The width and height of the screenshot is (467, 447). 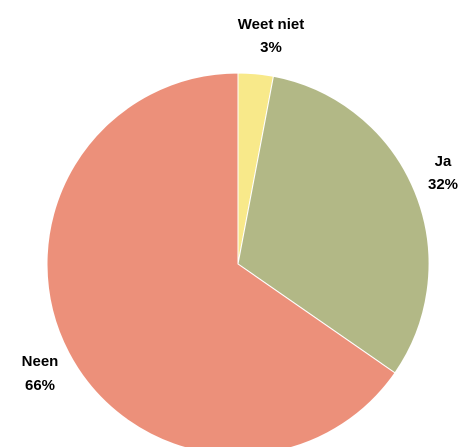 I want to click on slice-percent-neen: 66%, so click(x=40, y=385).